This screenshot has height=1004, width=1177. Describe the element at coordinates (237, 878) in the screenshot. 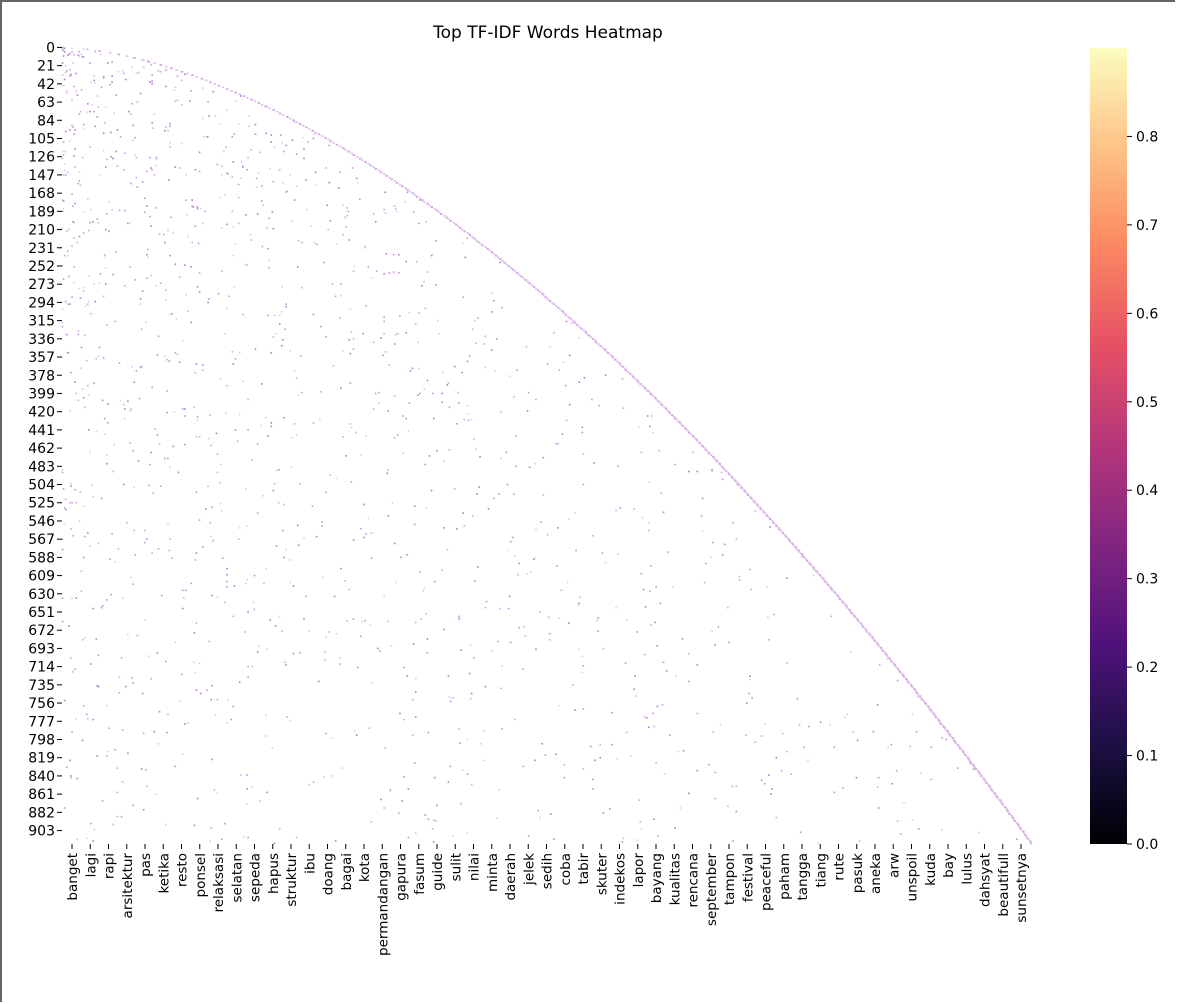

I see `x-tick-label: selatan` at that location.